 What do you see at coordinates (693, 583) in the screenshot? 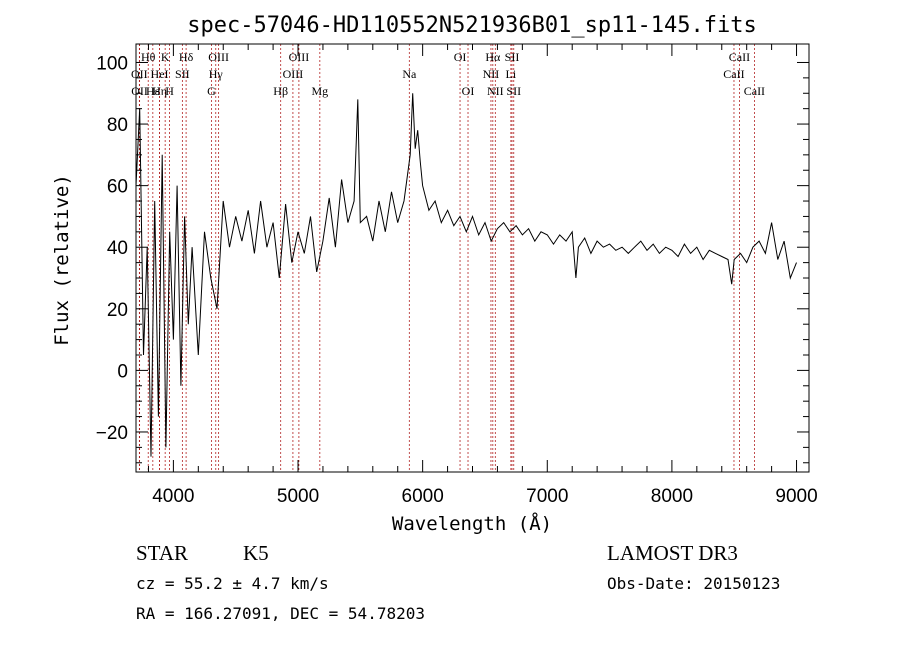
I see `obs-date: Obs-Date: 20150123` at bounding box center [693, 583].